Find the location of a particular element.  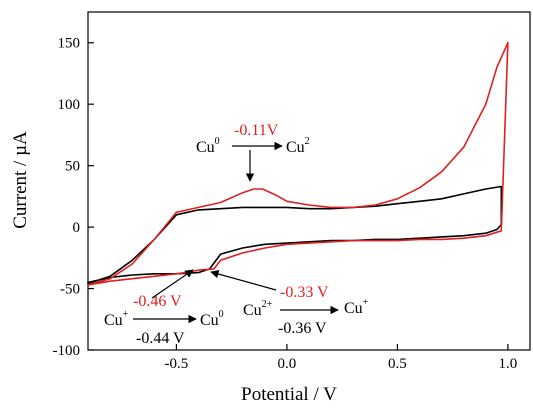

red1-sup-to: 0 is located at coordinates (221, 314).